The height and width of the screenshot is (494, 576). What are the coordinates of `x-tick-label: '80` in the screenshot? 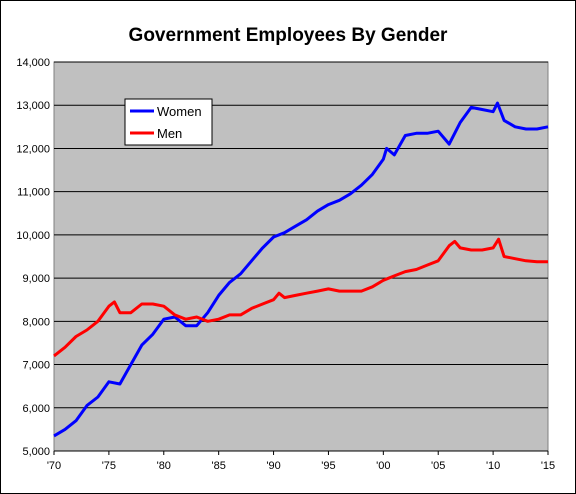 It's located at (164, 466).